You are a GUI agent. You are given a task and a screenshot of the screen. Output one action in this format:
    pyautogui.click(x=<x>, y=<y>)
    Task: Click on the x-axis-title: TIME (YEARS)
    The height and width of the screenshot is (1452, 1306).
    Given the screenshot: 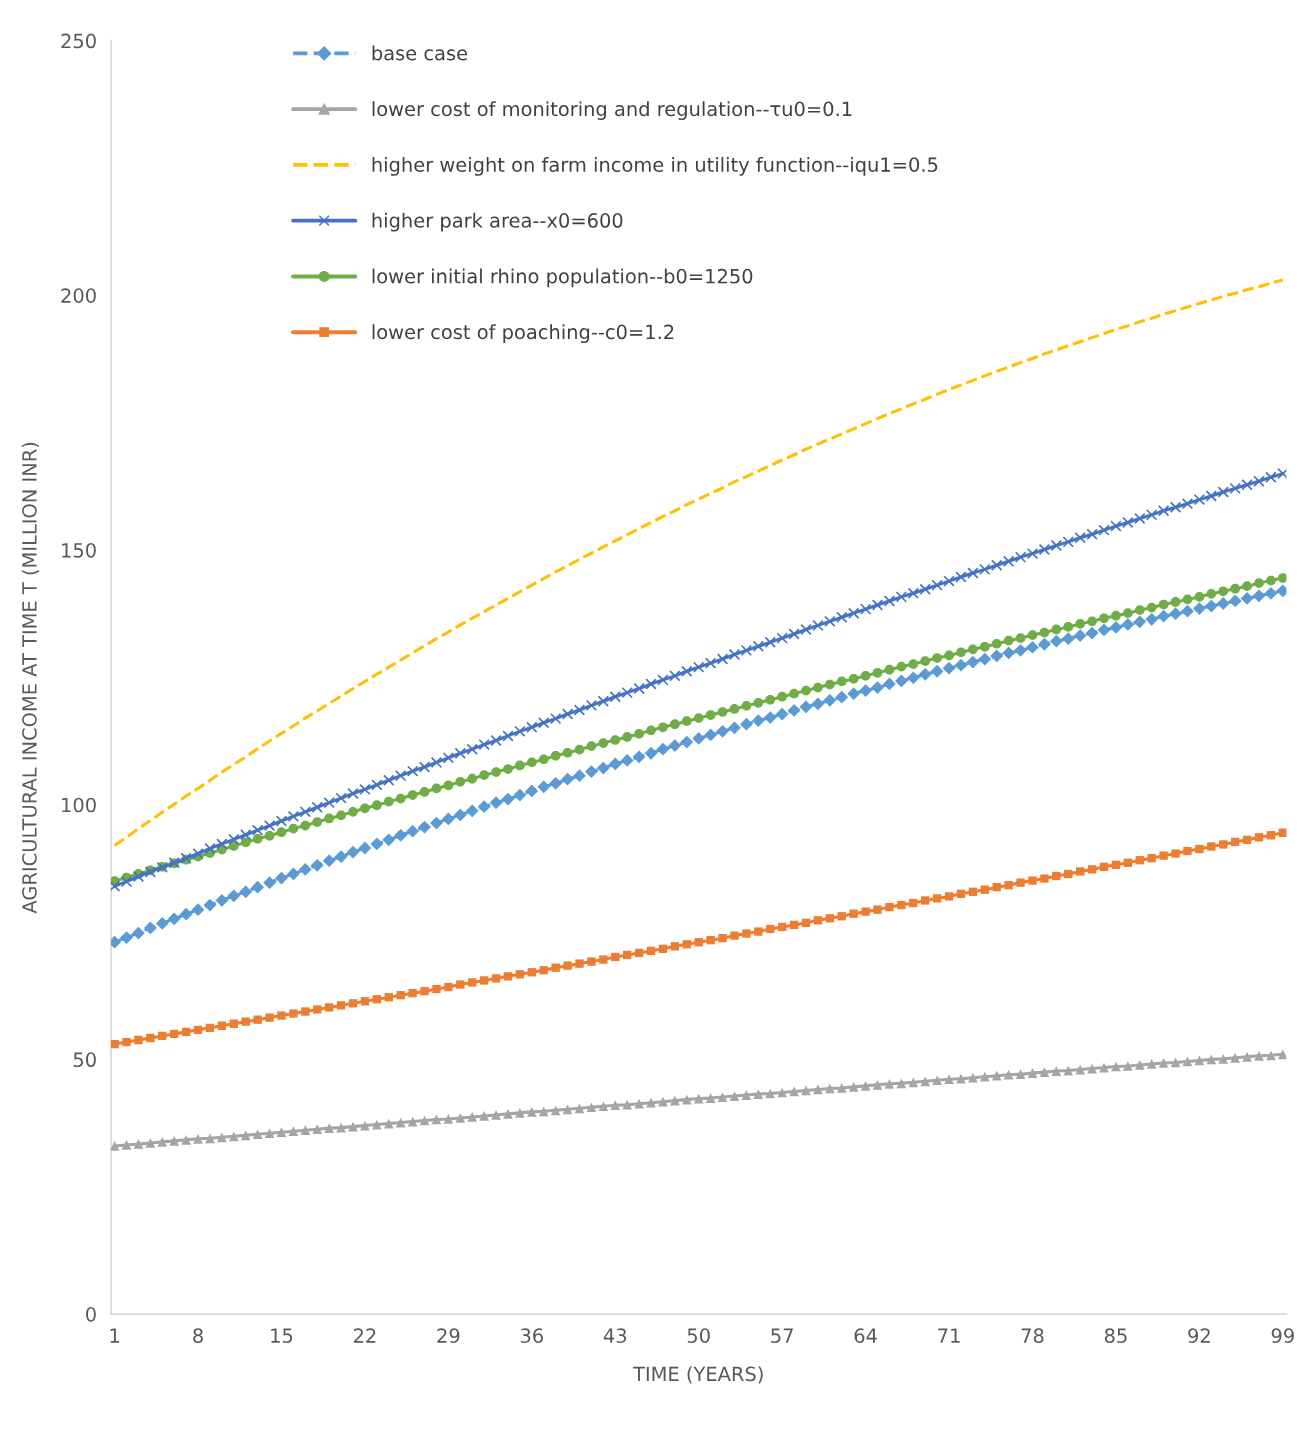 What is the action you would take?
    pyautogui.click(x=697, y=1375)
    